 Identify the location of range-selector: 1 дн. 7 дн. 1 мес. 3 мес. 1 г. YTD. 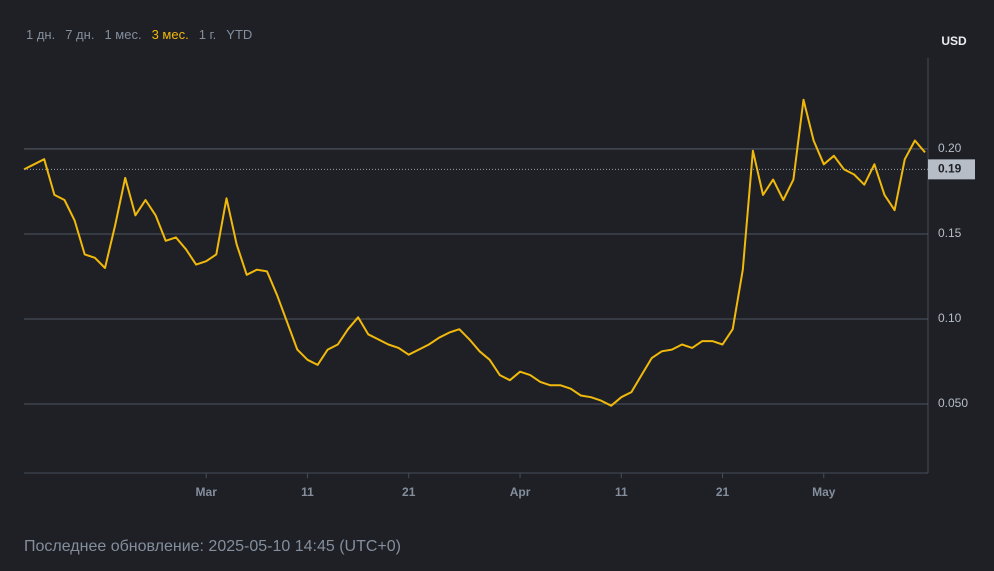
(139, 34).